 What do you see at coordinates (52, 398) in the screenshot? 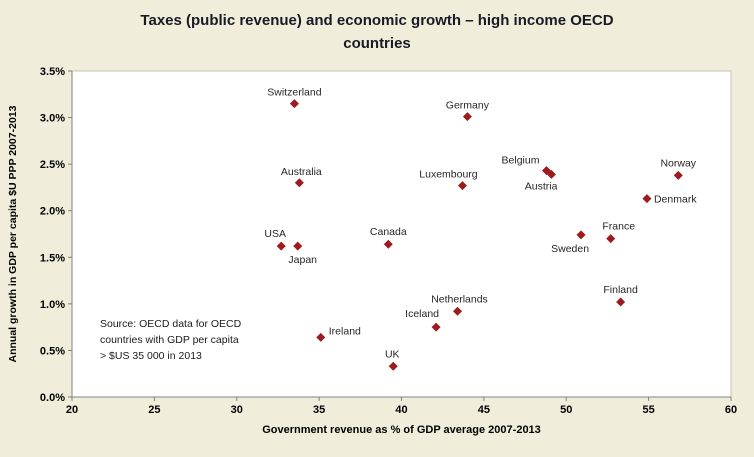
I see `y-tick-label: 0.0%` at bounding box center [52, 398].